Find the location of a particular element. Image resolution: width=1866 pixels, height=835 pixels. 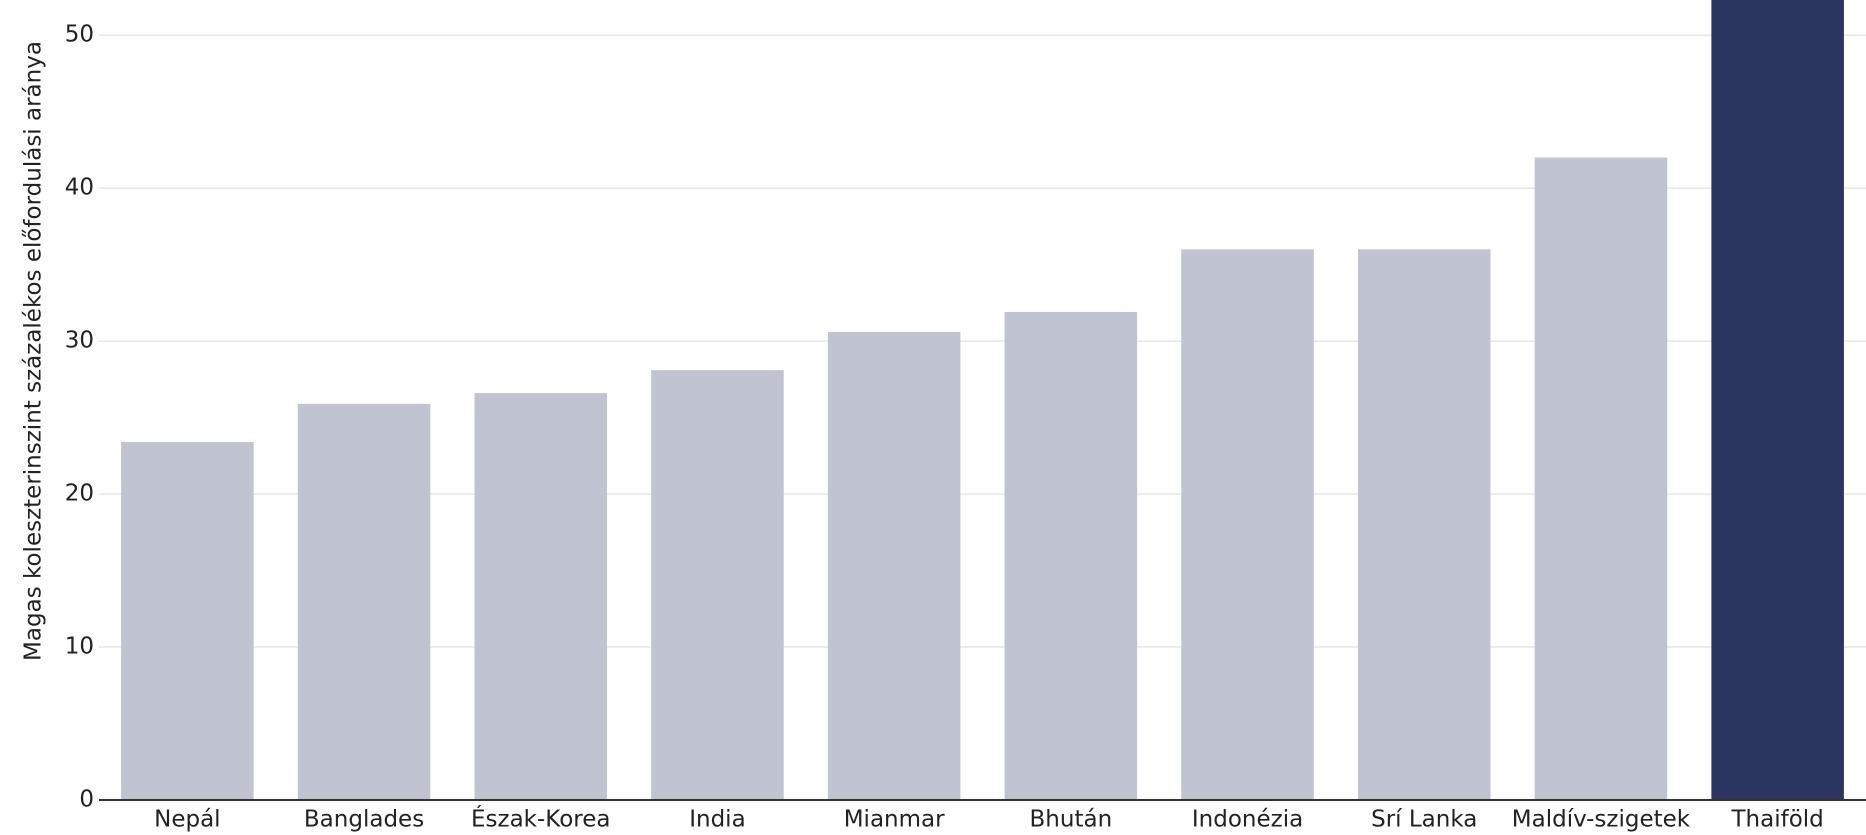

x-tick-label: Thaiföld is located at coordinates (1777, 820).